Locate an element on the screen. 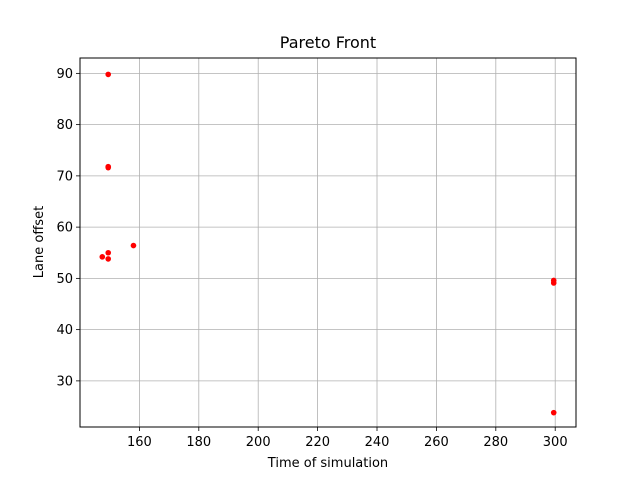 Image resolution: width=640 pixels, height=480 pixels. y-tick-label: 40 is located at coordinates (64, 330).